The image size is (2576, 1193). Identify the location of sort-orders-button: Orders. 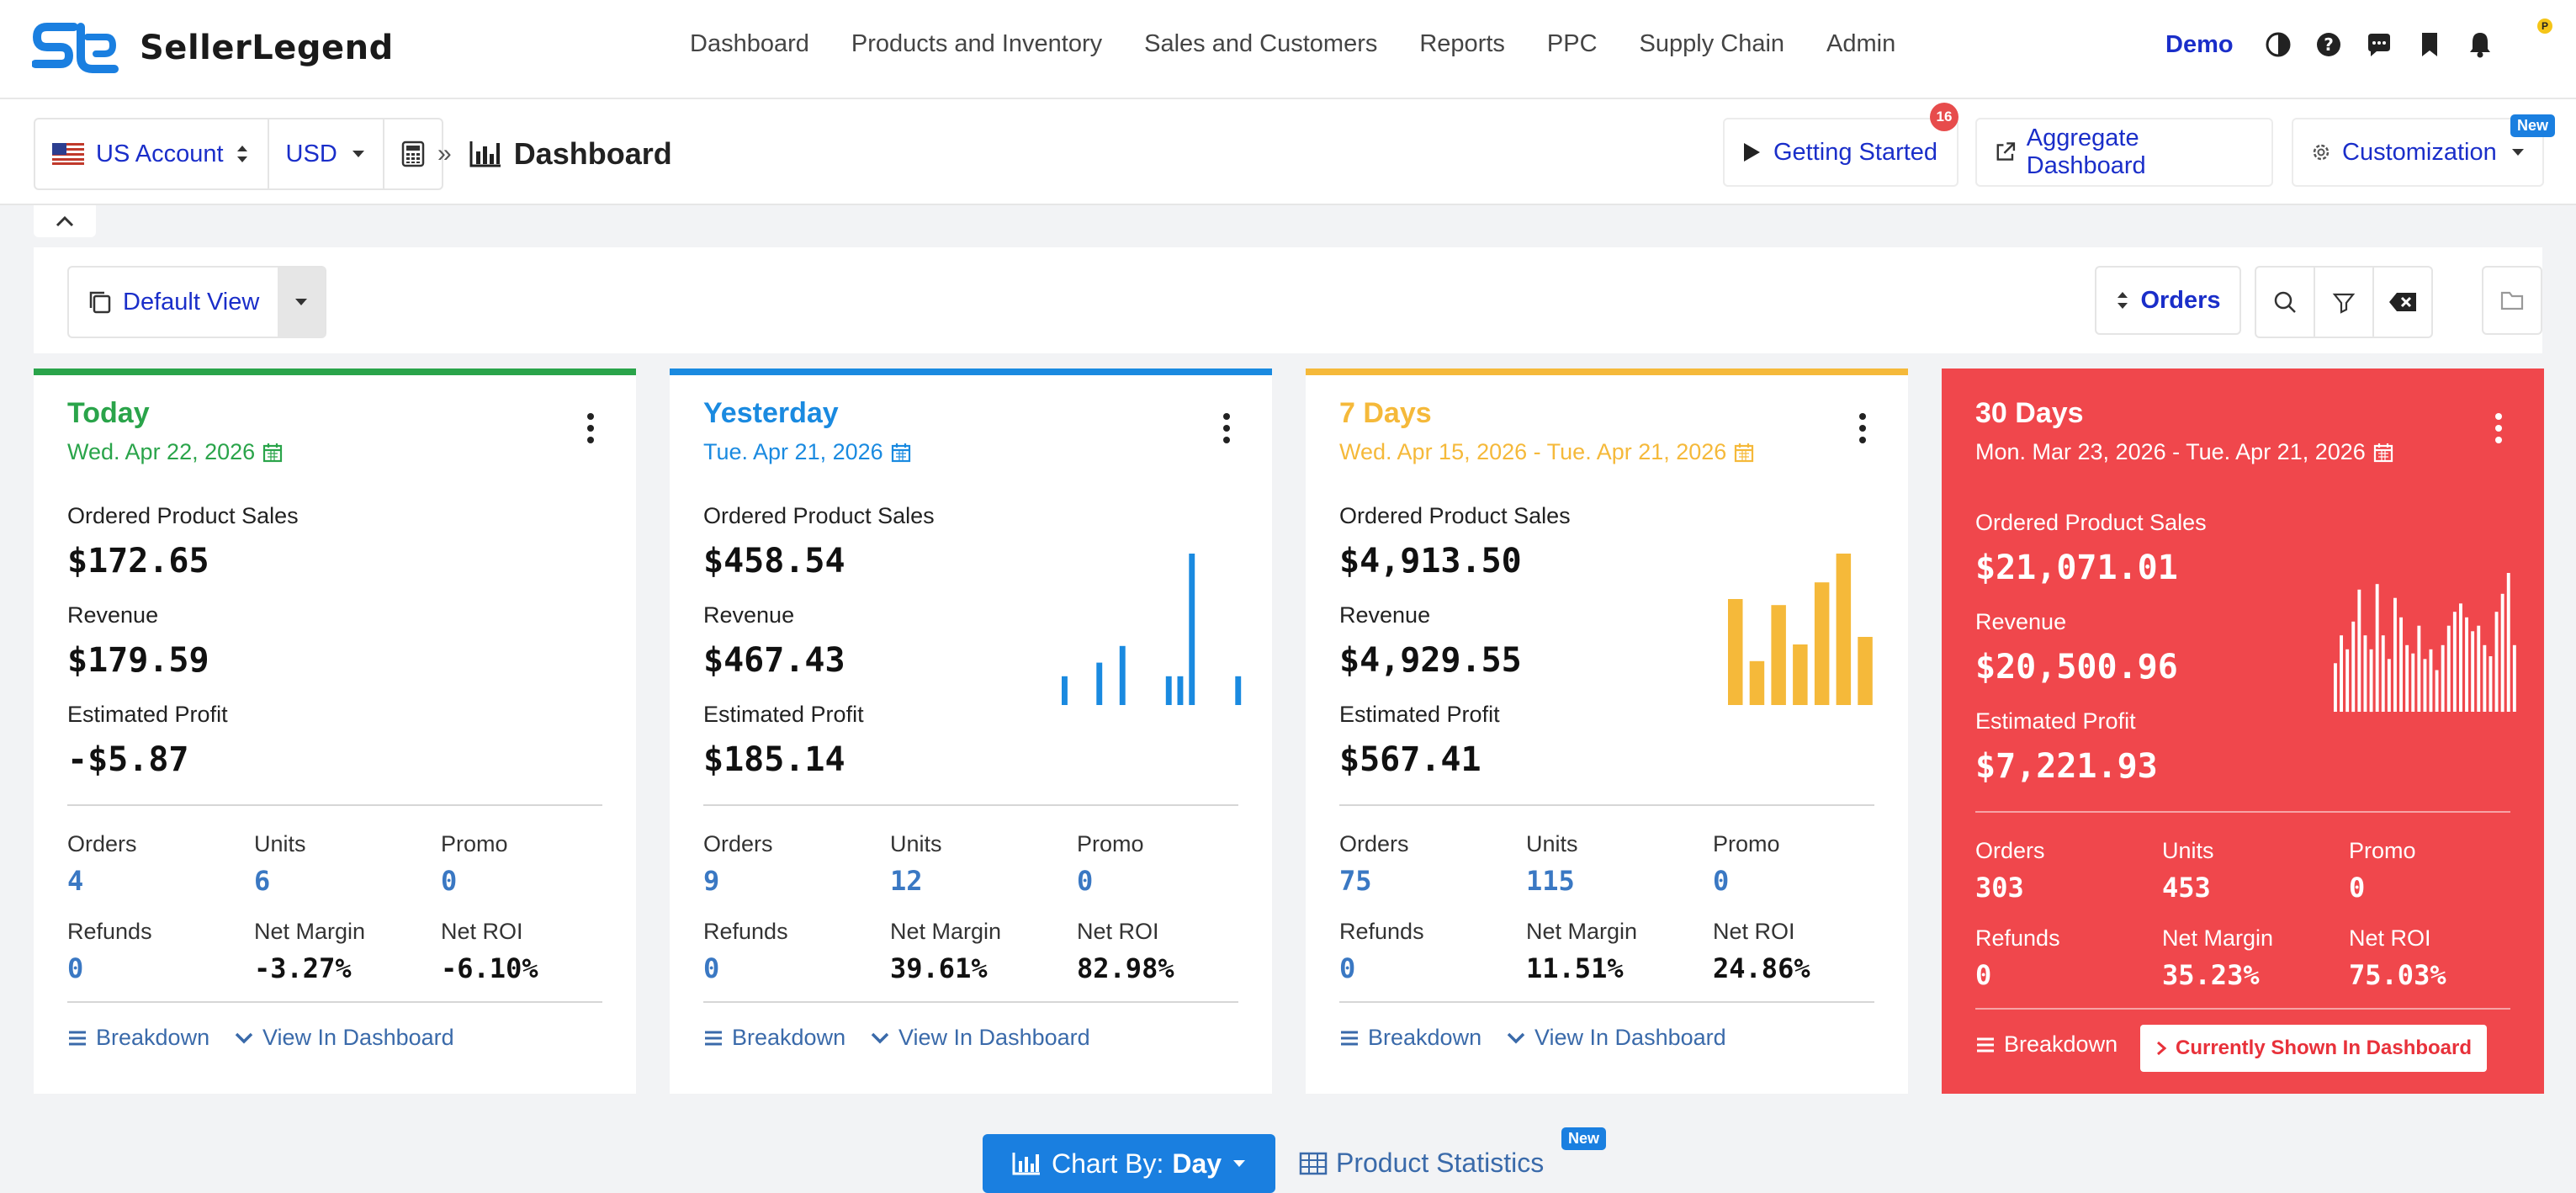
(2168, 300).